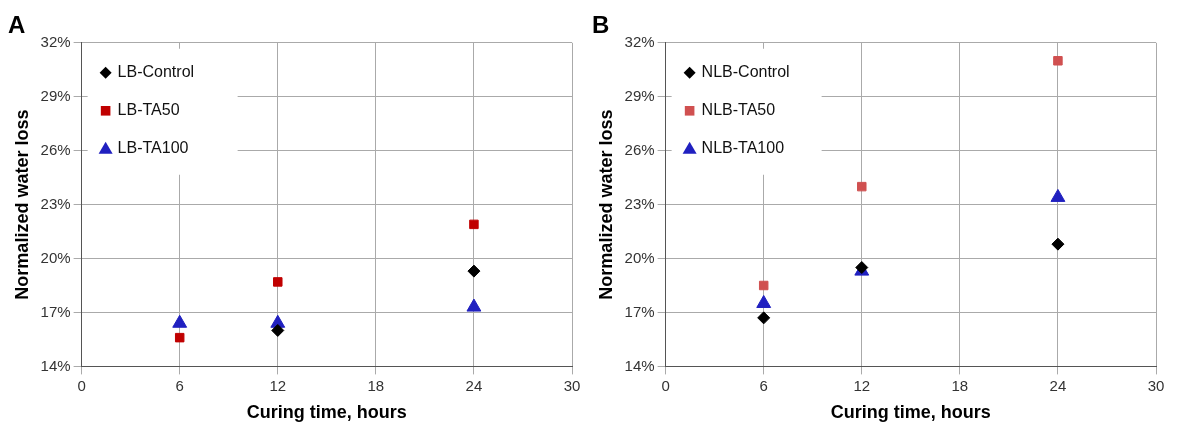 The width and height of the screenshot is (1180, 436). I want to click on legend-label: NLB-Control, so click(745, 72).